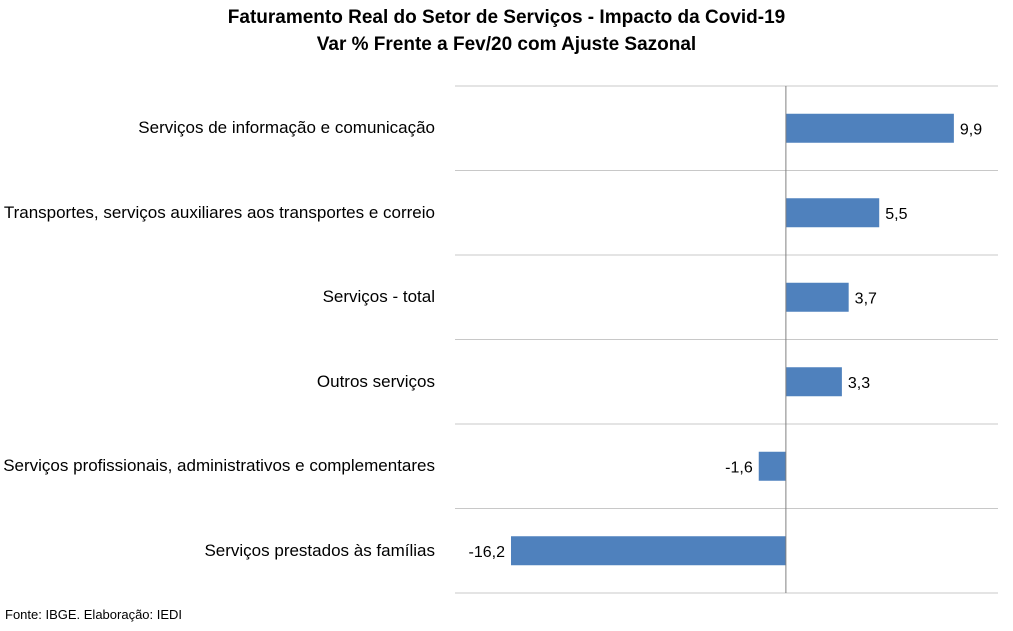 The width and height of the screenshot is (1013, 631). Describe the element at coordinates (506, 44) in the screenshot. I see `chart-subtitle: Var % Frente a Fev/20 com Ajuste Sazonal` at that location.